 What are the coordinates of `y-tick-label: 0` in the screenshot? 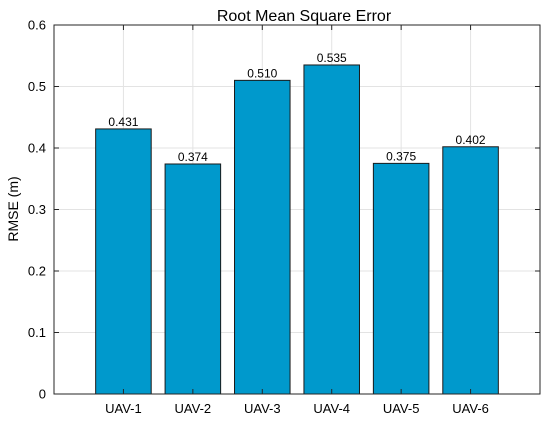 It's located at (42, 394).